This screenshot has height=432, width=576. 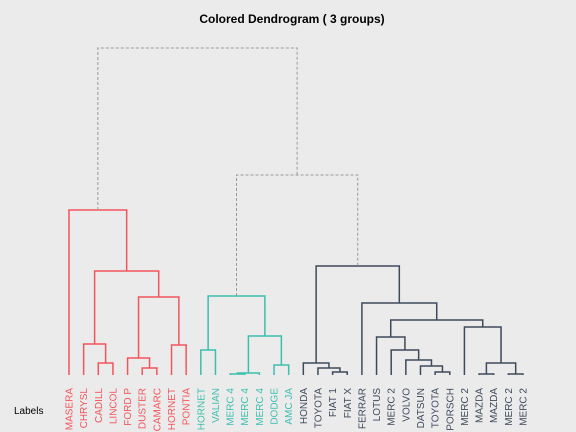 I want to click on leaf-label: DUSTER, so click(x=143, y=408).